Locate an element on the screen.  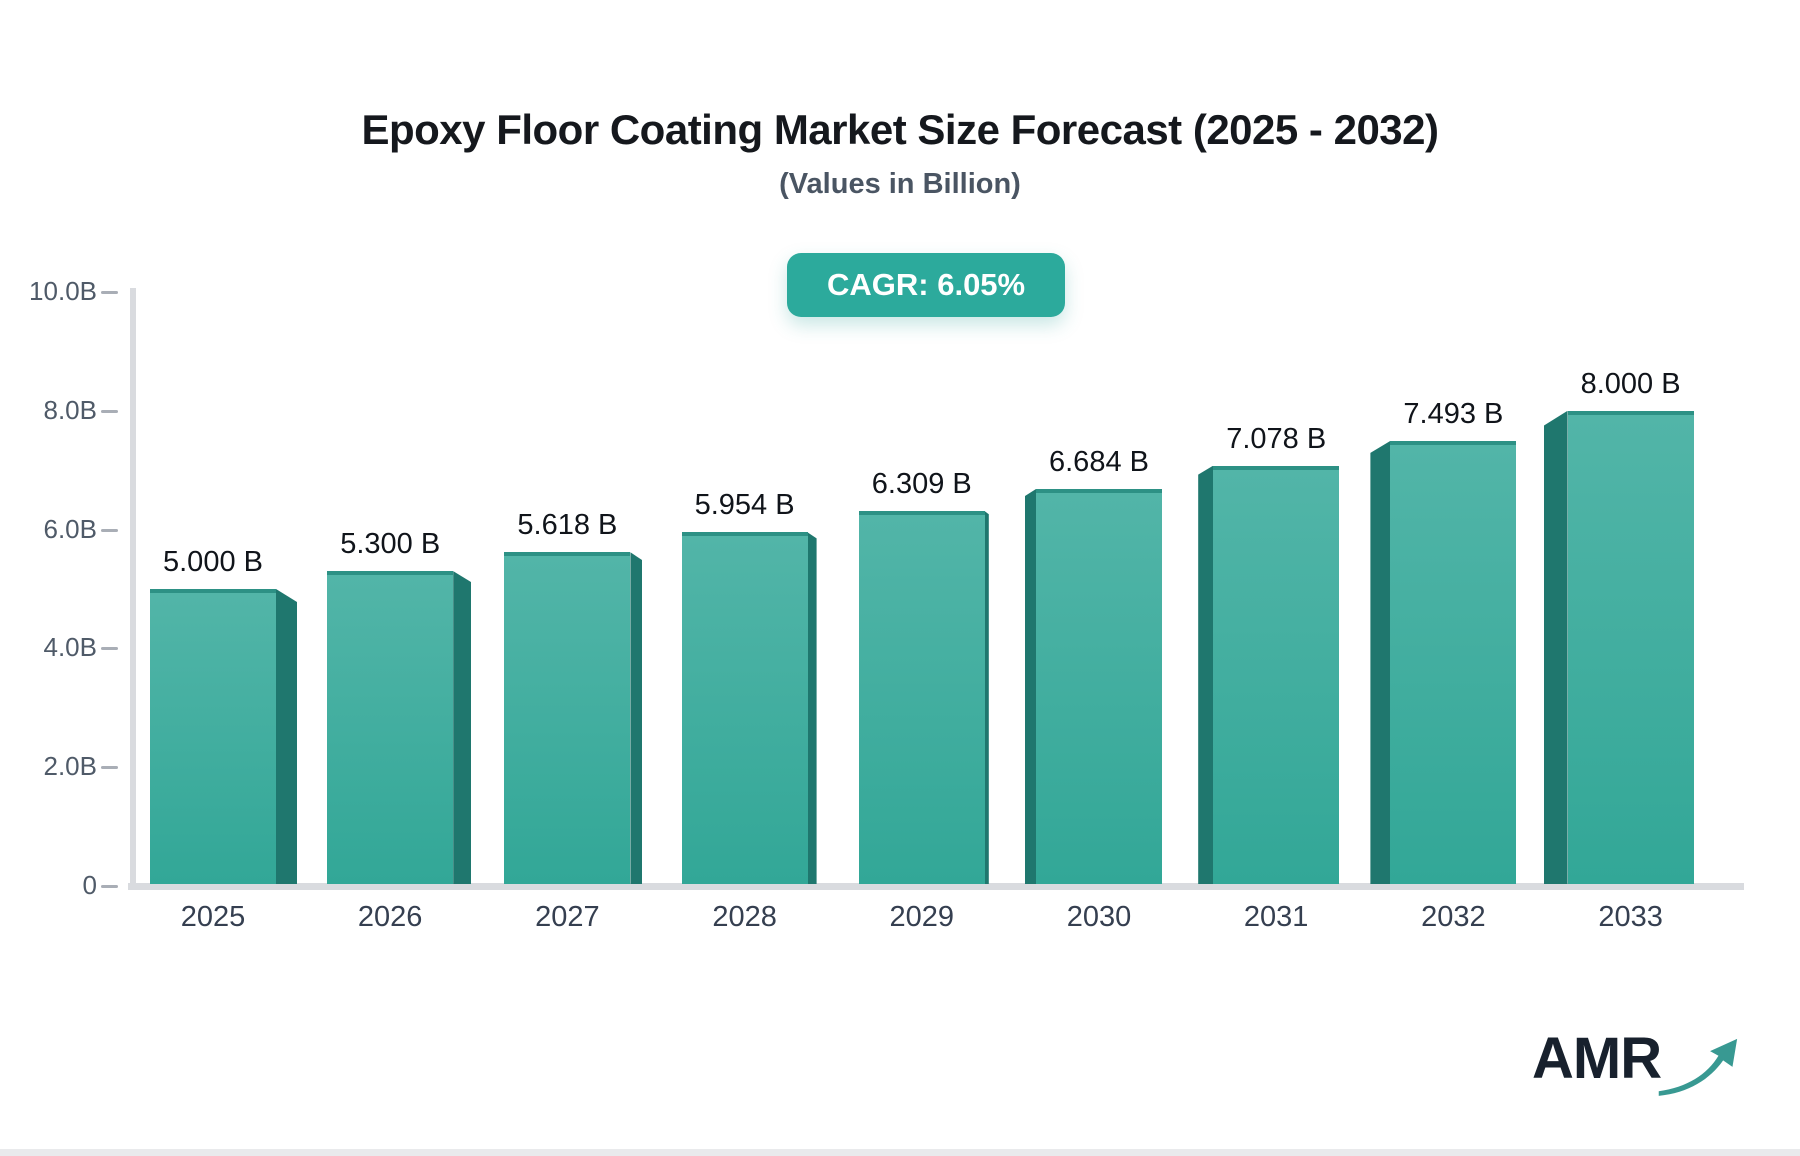
bar-value-label-2028: 5.954 B is located at coordinates (744, 505).